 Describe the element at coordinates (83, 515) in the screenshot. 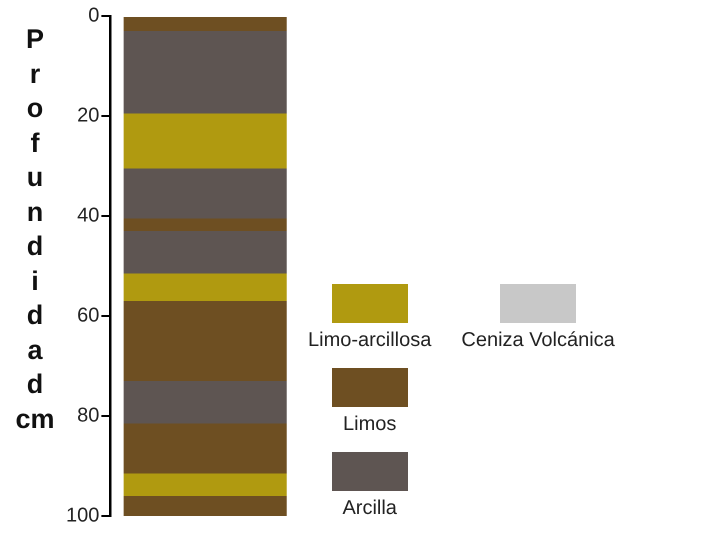

I see `y-tick-label: 100` at that location.